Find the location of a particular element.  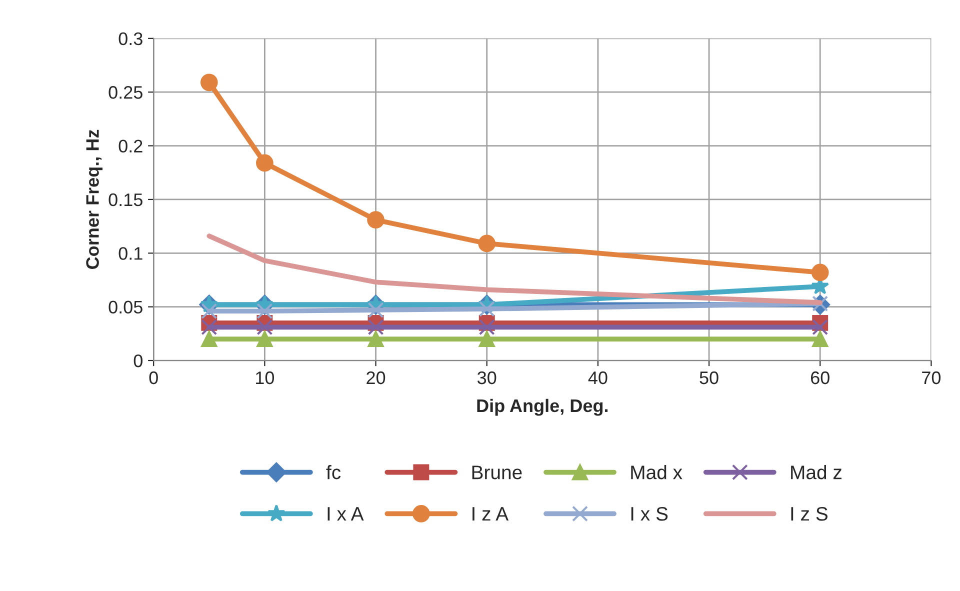

x-tick-label: 0 is located at coordinates (153, 377).